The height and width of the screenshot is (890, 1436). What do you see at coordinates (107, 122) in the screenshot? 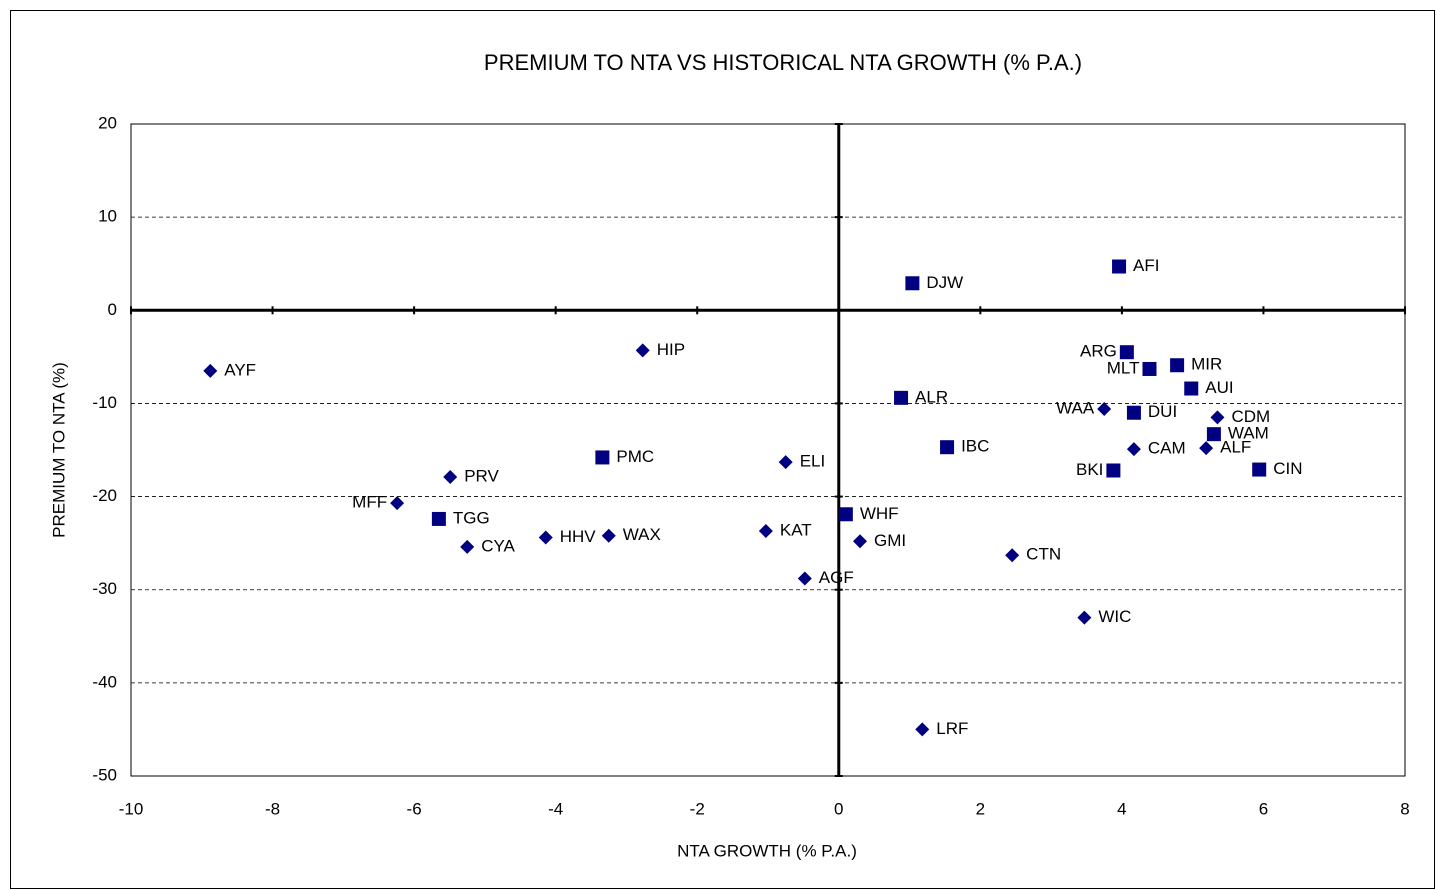
I see `y-tick-label: 20` at bounding box center [107, 122].